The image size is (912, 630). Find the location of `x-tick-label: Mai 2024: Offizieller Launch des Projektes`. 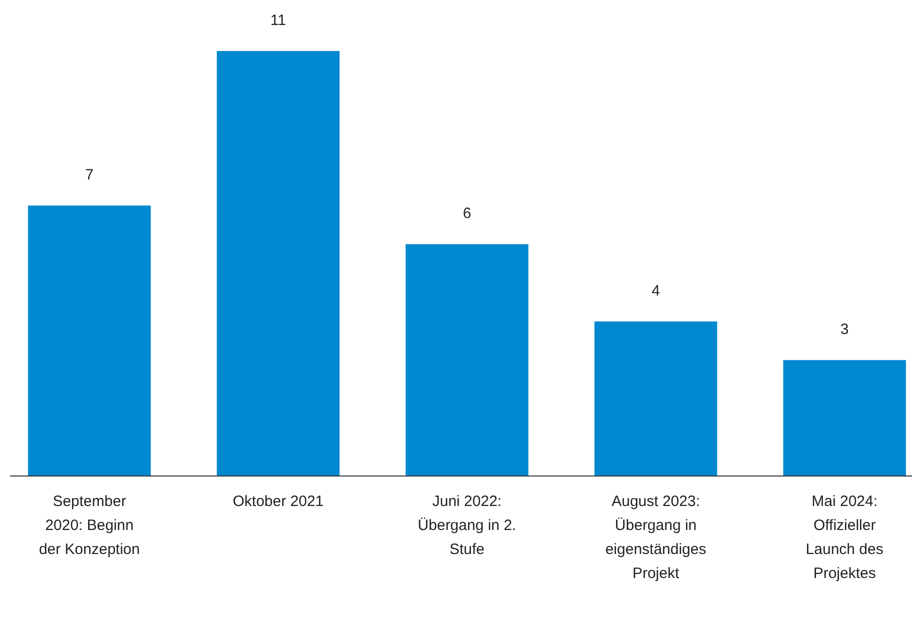

x-tick-label: Mai 2024: Offizieller Launch des Projektes is located at coordinates (845, 537).